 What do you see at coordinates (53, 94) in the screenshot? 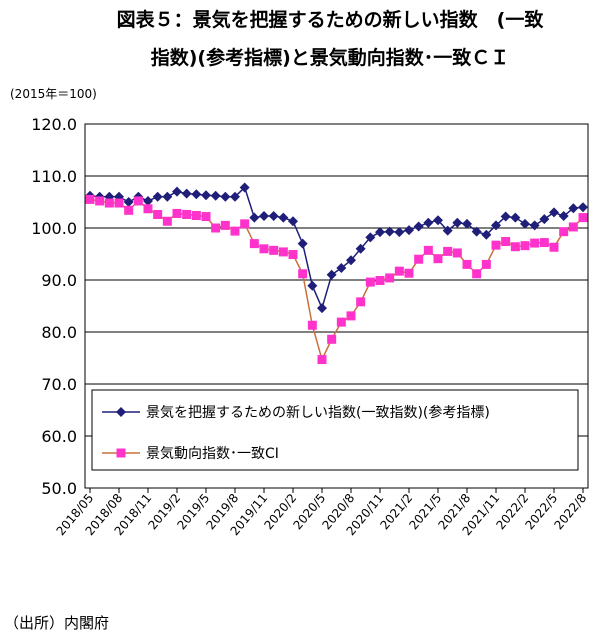
I see `subtitle: (2015年＝100)` at bounding box center [53, 94].